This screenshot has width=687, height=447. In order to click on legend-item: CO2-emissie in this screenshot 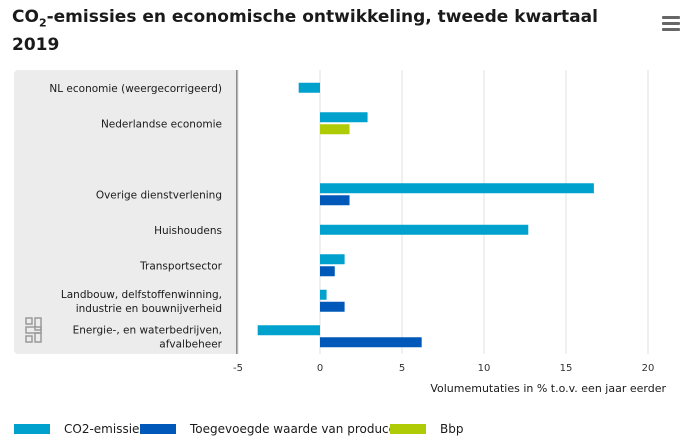, I will do `click(76, 429)`.